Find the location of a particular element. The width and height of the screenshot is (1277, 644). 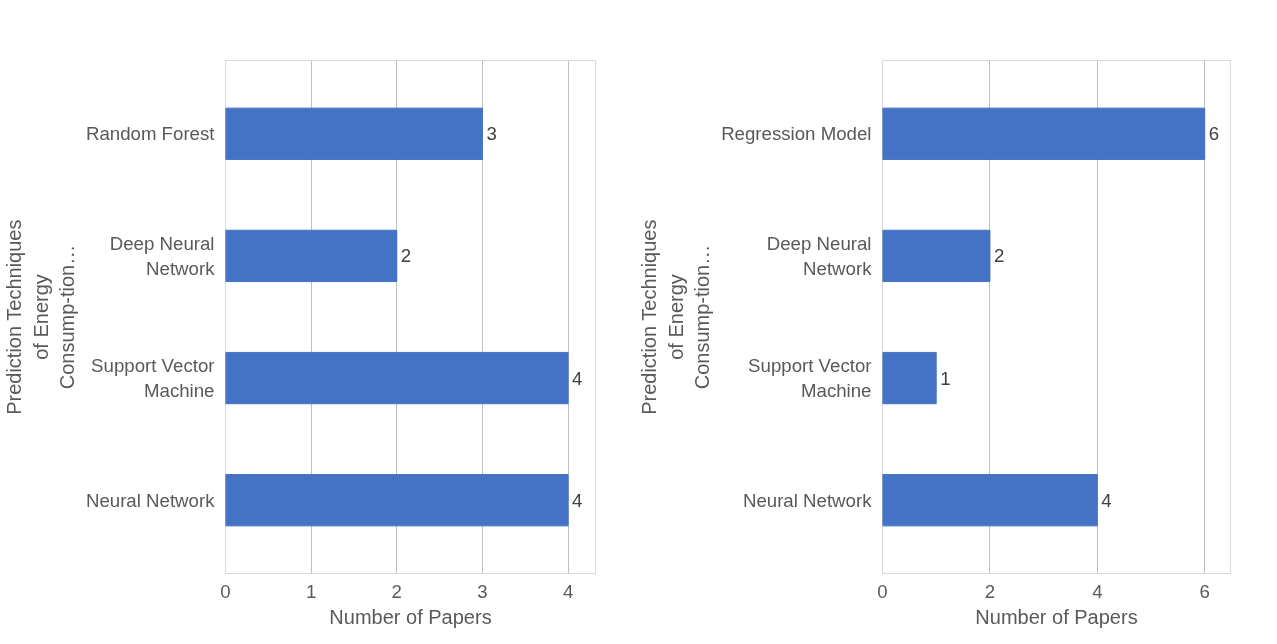

y-tick-label: Regression Model is located at coordinates (796, 134).